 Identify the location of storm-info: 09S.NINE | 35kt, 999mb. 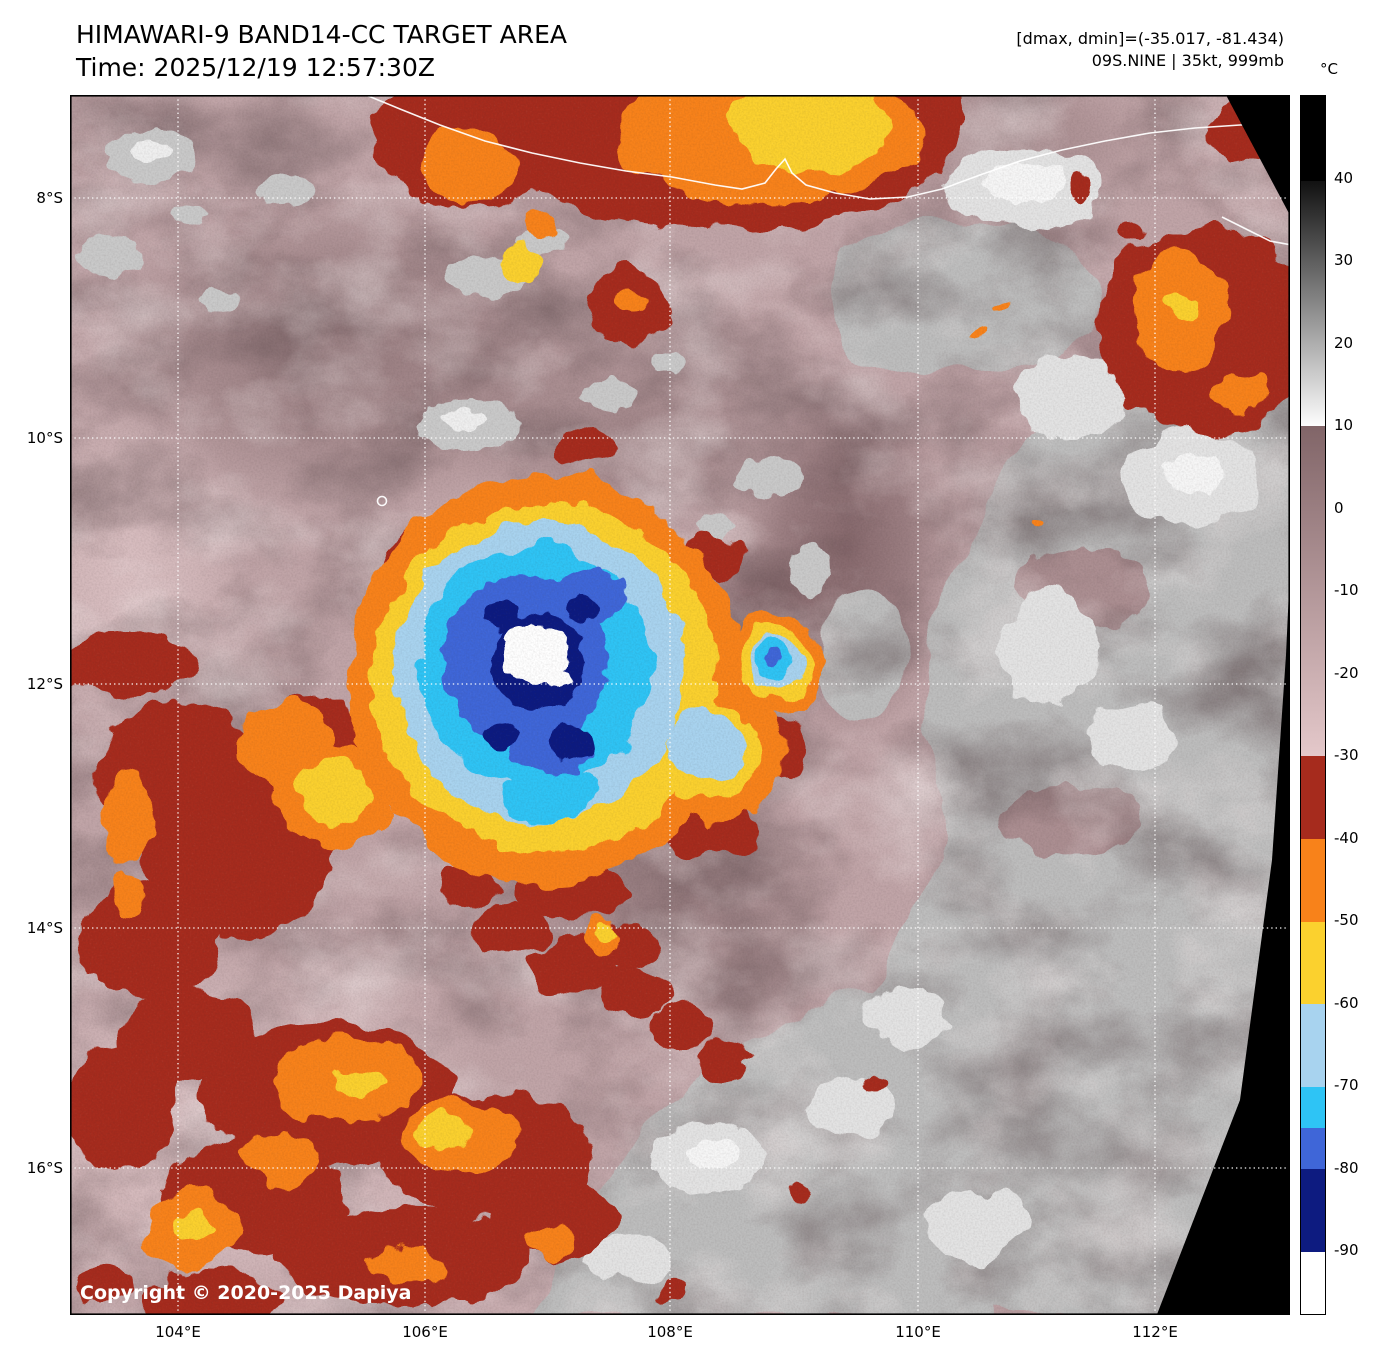
(1187, 60).